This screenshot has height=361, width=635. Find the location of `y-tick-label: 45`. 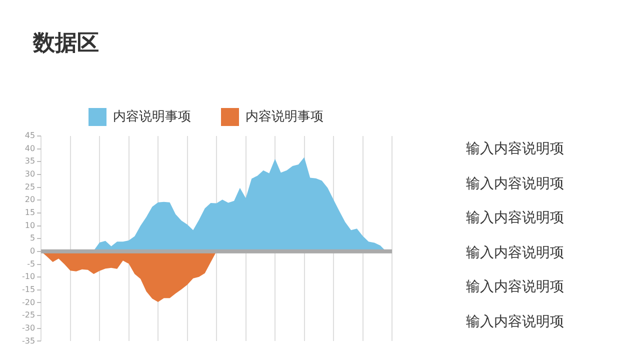

y-tick-label: 45 is located at coordinates (30, 135).